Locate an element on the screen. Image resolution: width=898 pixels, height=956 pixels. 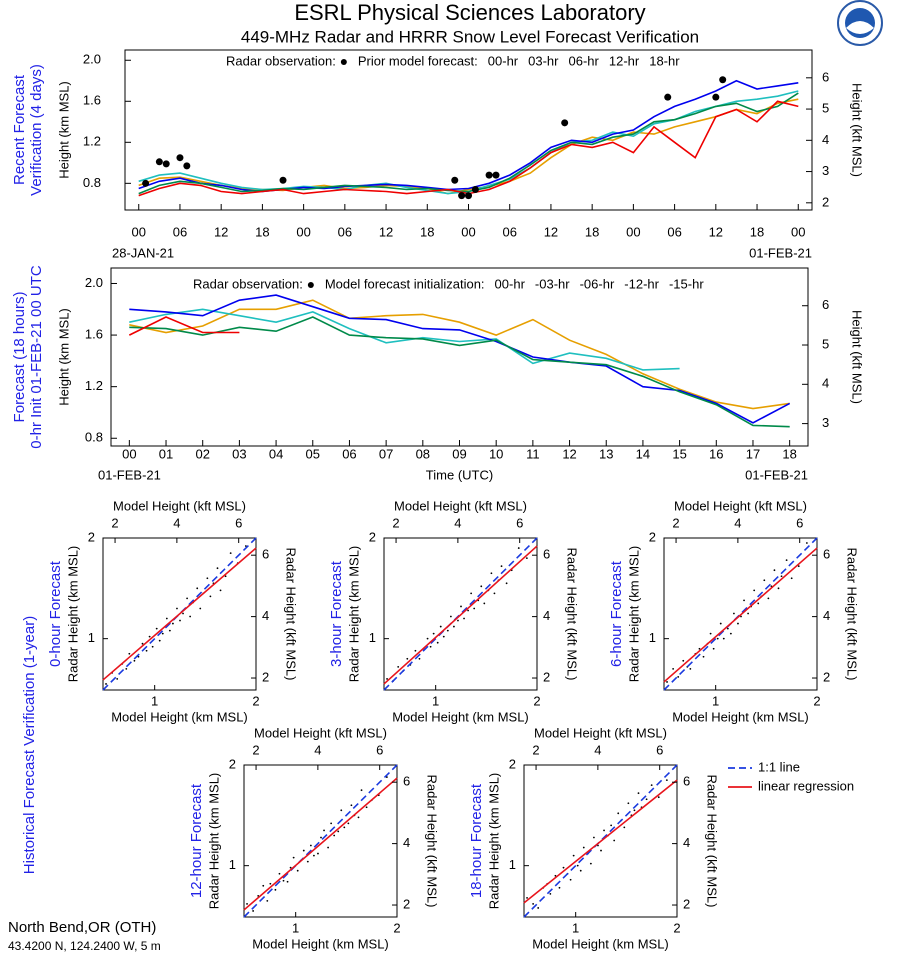
x-tick-label: 09 is located at coordinates (459, 453).